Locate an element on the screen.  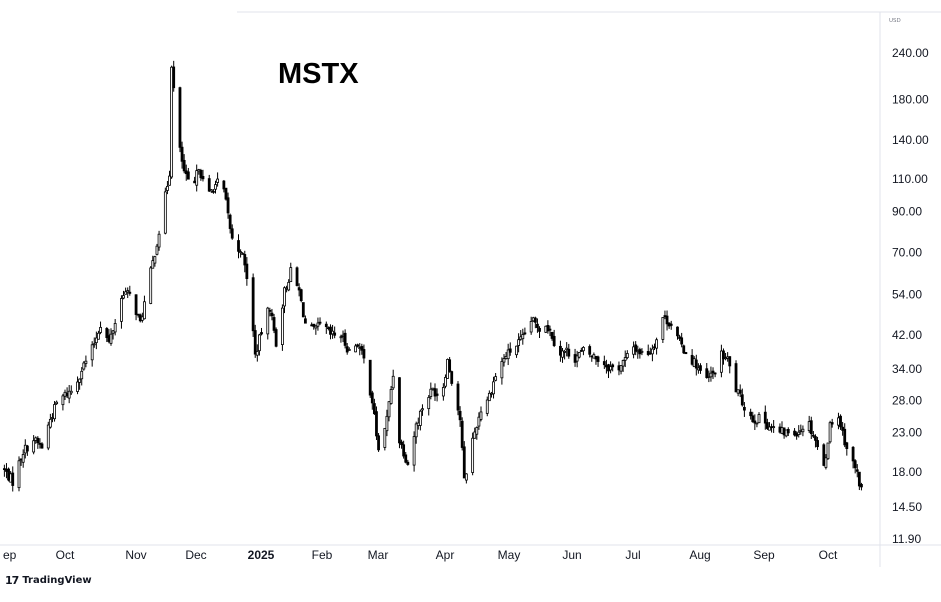
tradingview-wordmark: TradingView is located at coordinates (57, 580).